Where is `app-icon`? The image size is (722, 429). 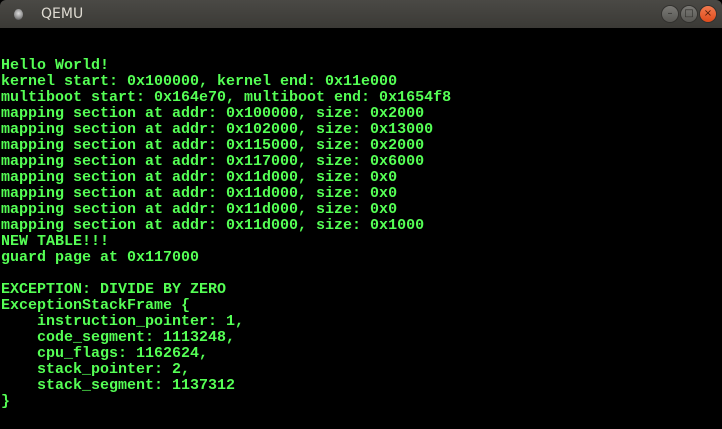
app-icon is located at coordinates (18, 14).